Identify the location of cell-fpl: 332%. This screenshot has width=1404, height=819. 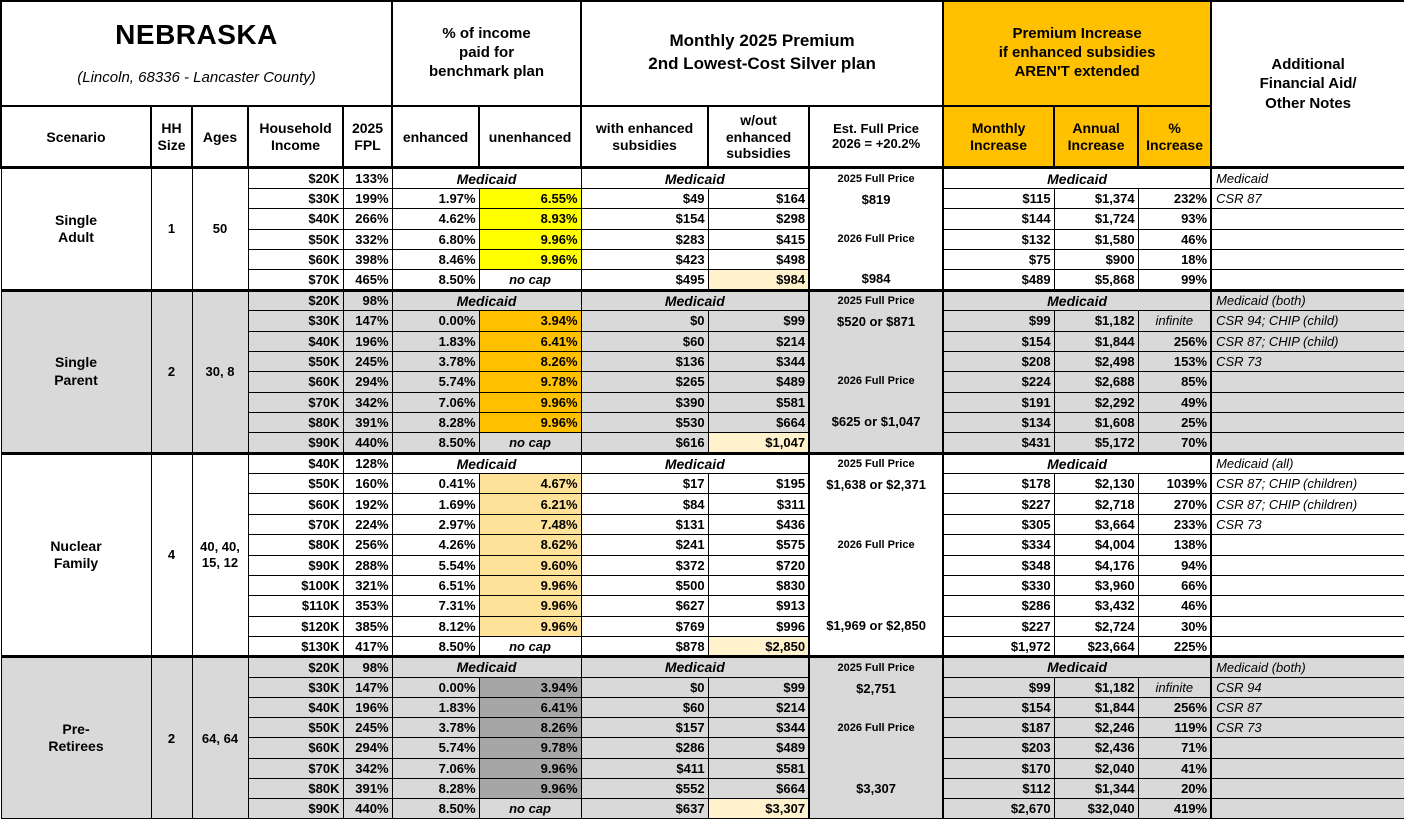
(367, 239).